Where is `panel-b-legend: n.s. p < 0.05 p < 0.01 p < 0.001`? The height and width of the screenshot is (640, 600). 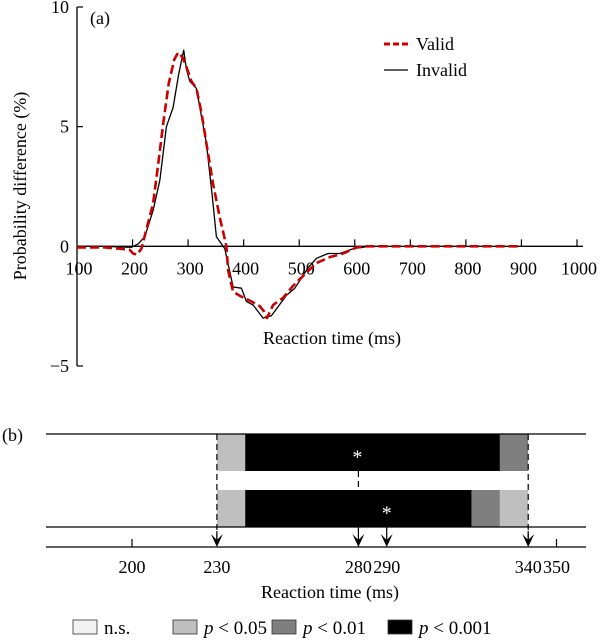
panel-b-legend: n.s. p < 0.05 p < 0.01 p < 0.001 is located at coordinates (281, 628).